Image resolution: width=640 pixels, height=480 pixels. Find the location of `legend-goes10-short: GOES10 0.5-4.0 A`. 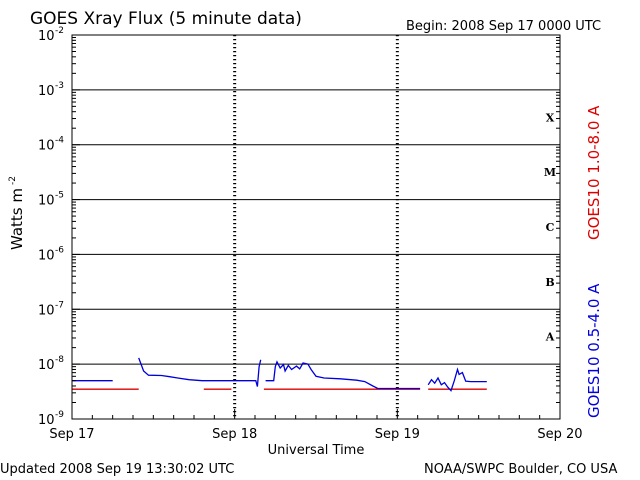

legend-goes10-short: GOES10 0.5-4.0 A is located at coordinates (594, 350).